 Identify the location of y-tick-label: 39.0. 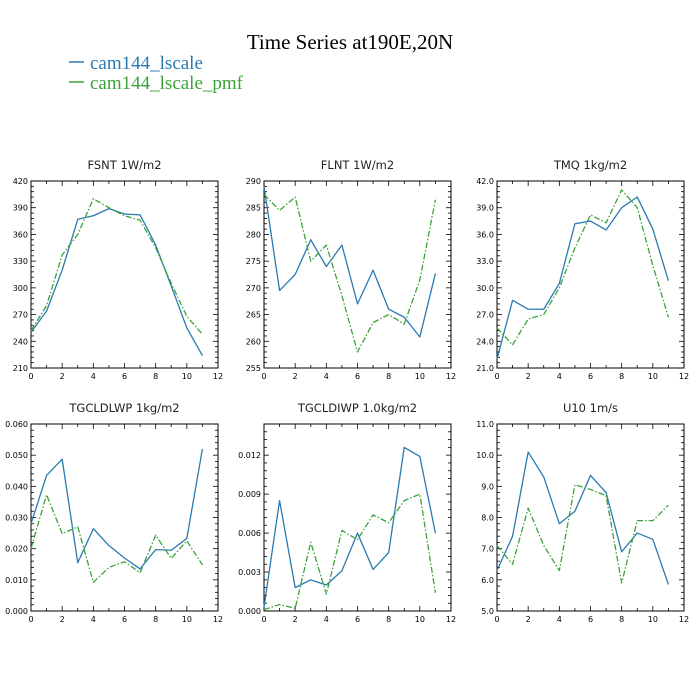
(485, 208).